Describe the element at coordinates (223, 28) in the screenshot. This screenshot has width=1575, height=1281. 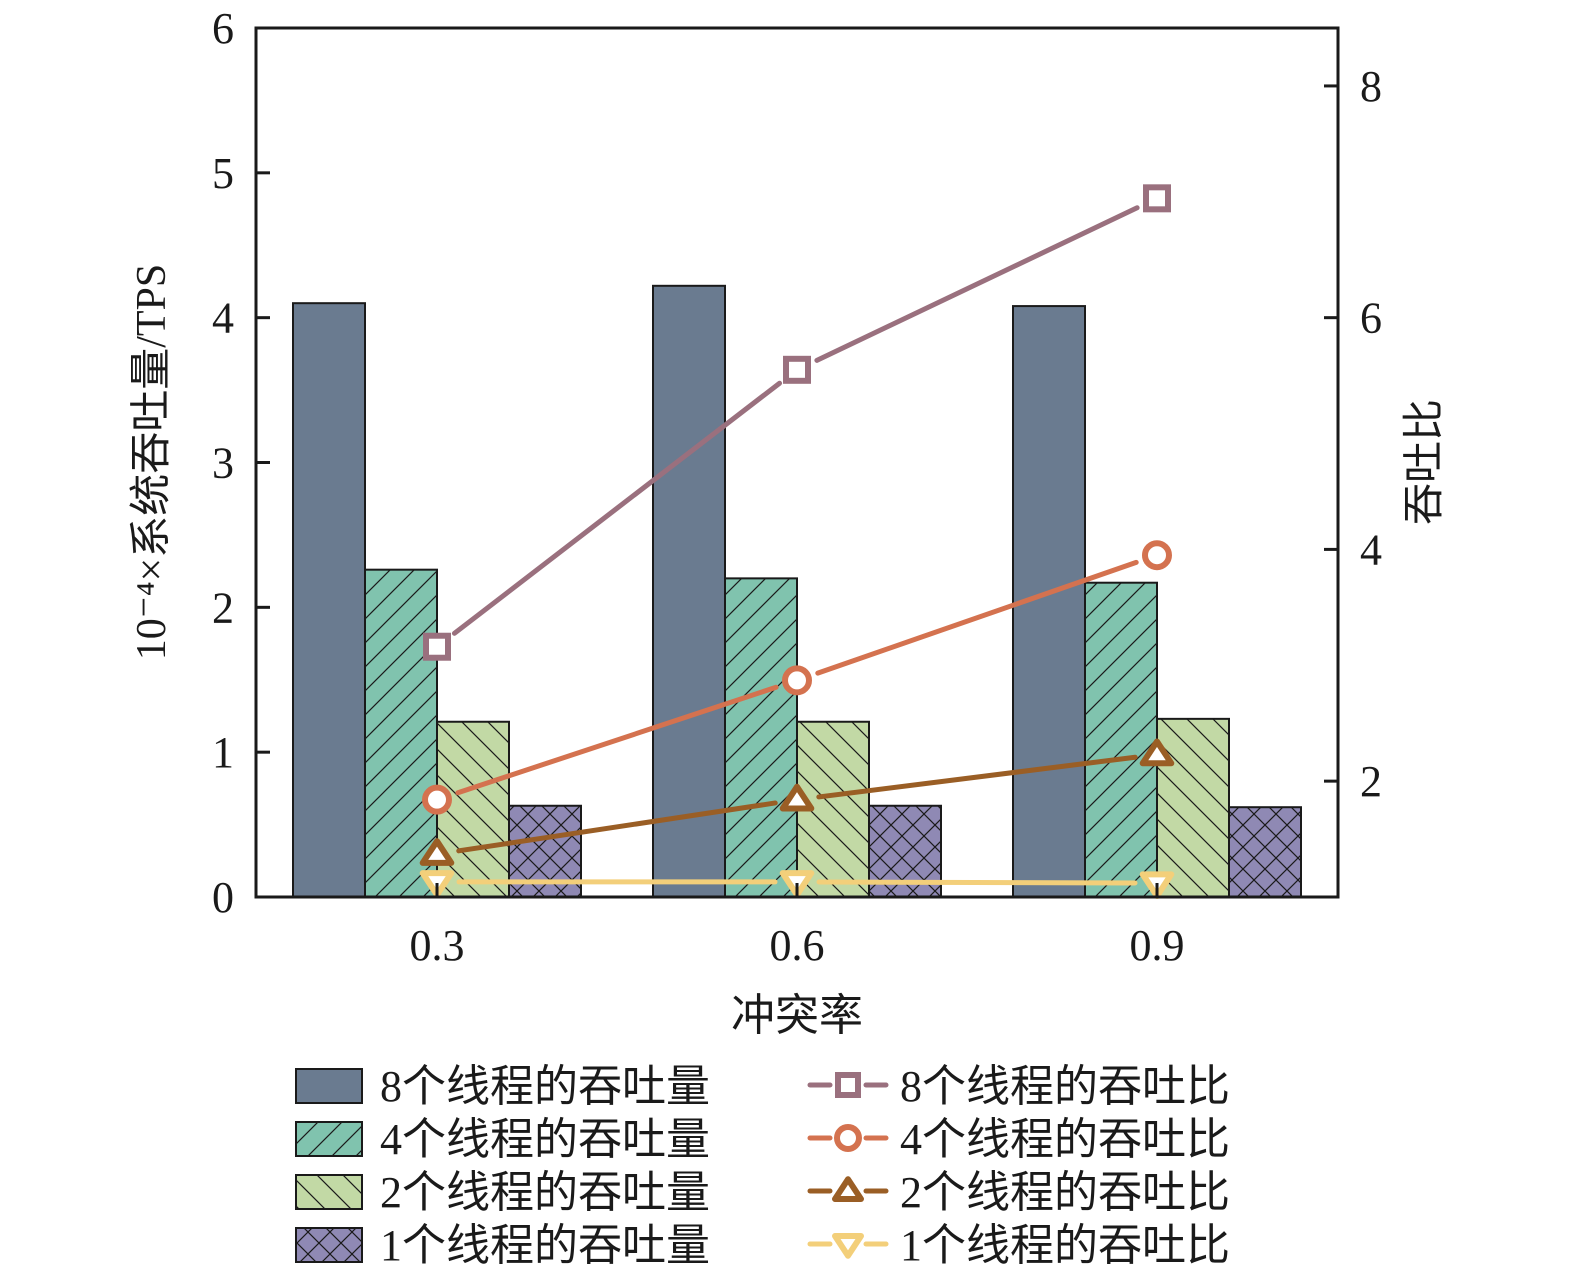
I see `y-tick-label: 6` at that location.